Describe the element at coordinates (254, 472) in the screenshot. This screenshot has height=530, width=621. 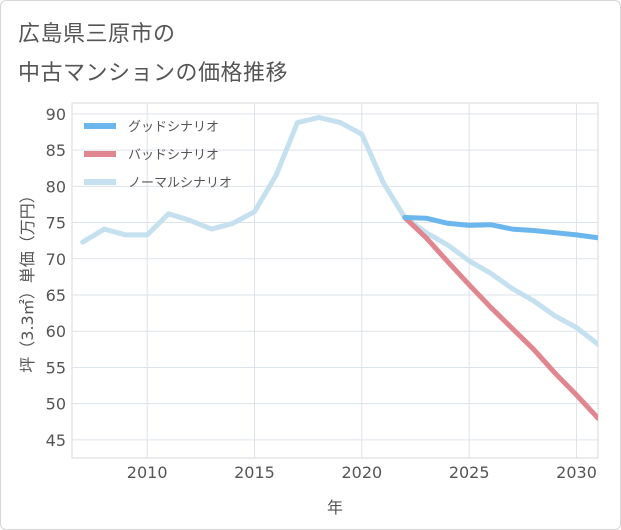
I see `x-tick-2015: 2015` at that location.